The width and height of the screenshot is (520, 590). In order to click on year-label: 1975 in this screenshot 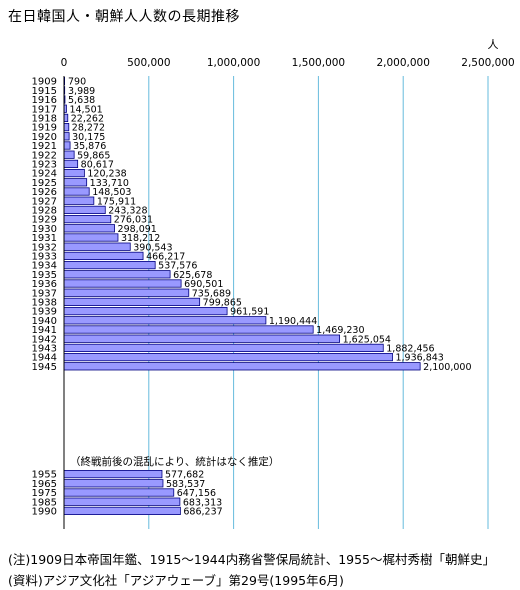, I will do `click(44, 493)`.